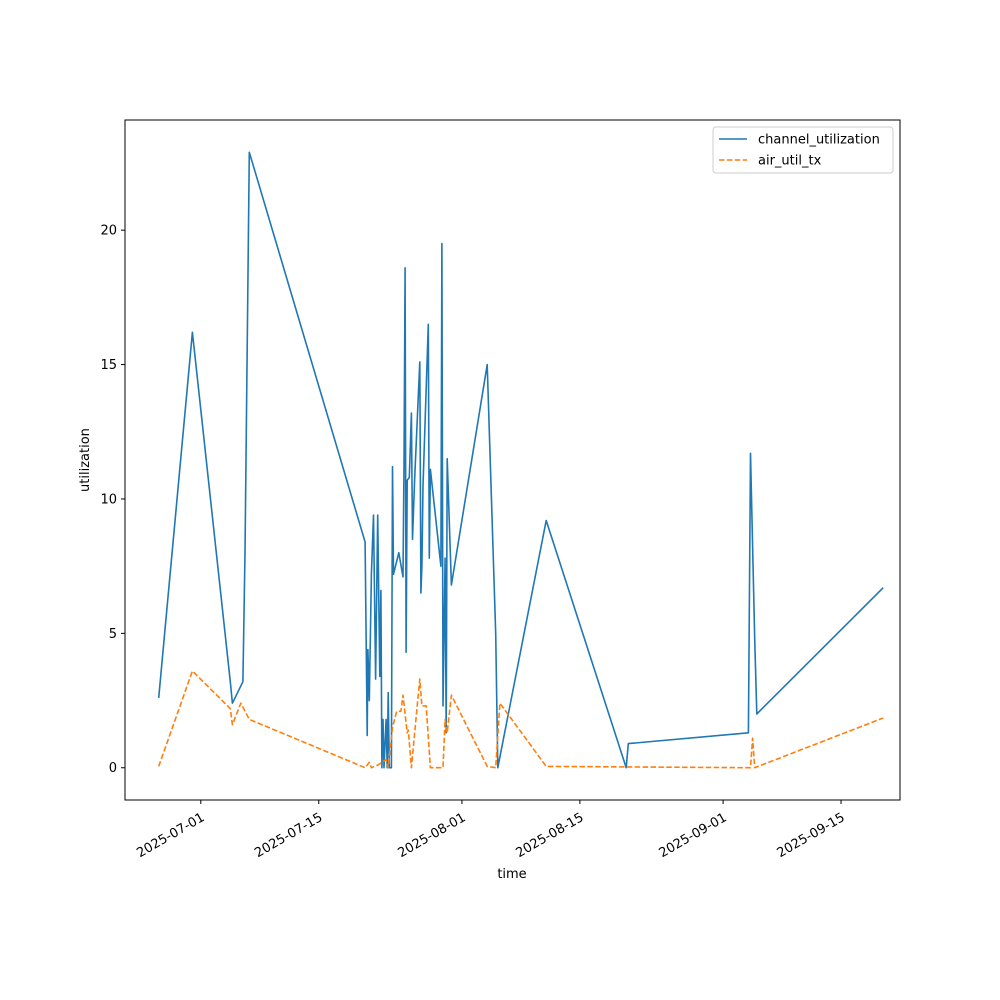 This screenshot has width=1000, height=1000. I want to click on legend-box, so click(803, 150).